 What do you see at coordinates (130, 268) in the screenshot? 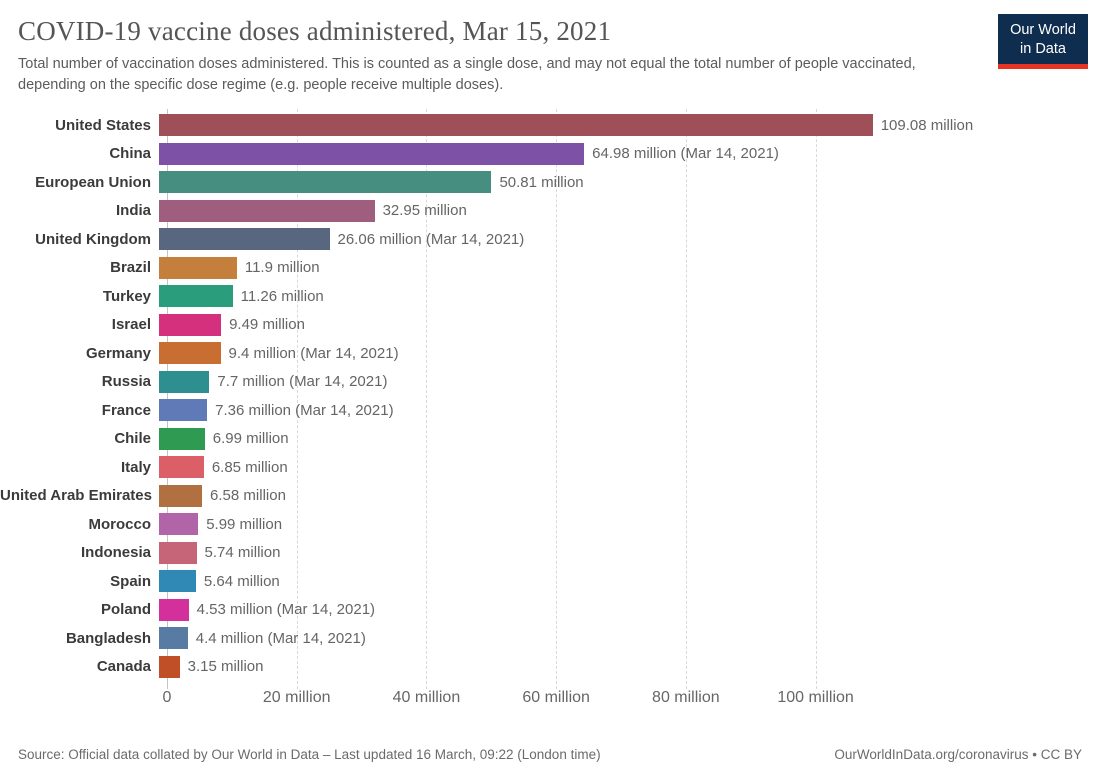
I see `country-label: Brazil` at bounding box center [130, 268].